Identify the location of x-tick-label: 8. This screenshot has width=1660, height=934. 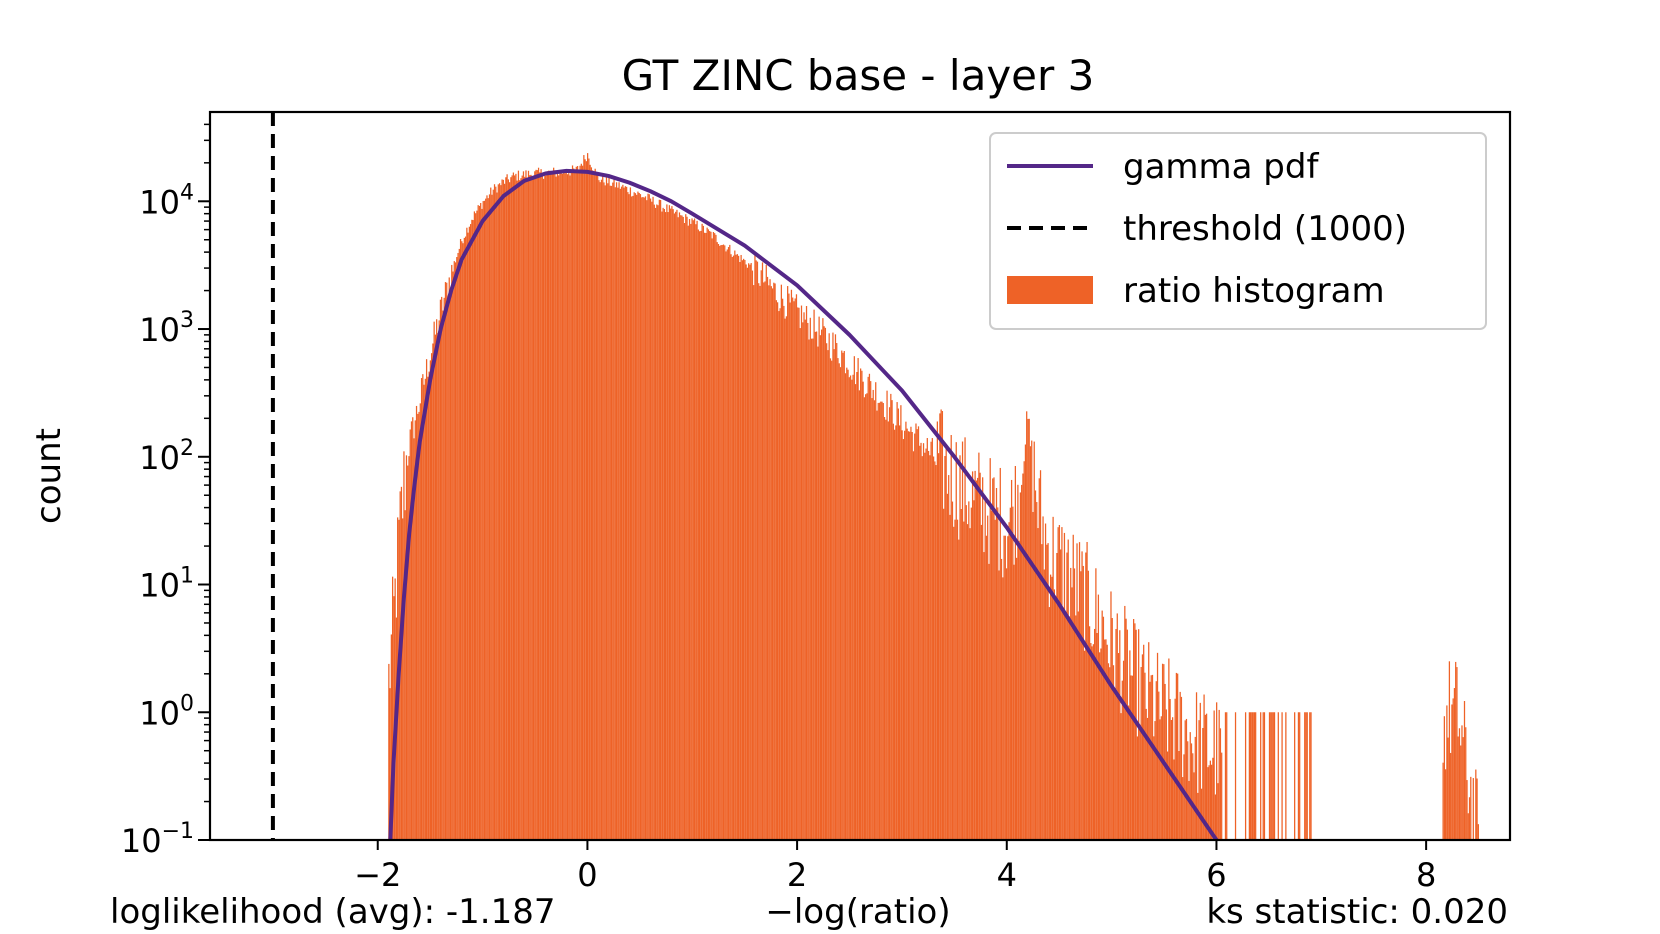
(1426, 875).